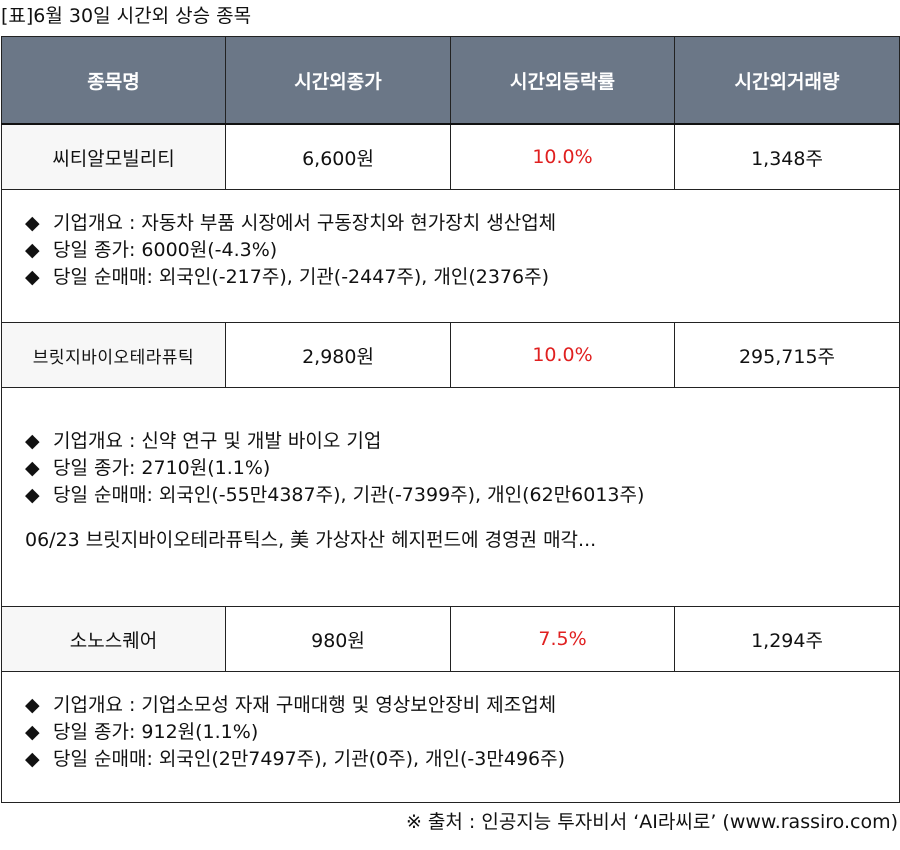 The image size is (900, 850). Describe the element at coordinates (787, 639) in the screenshot. I see `after-hours-volume: 1,294주` at that location.